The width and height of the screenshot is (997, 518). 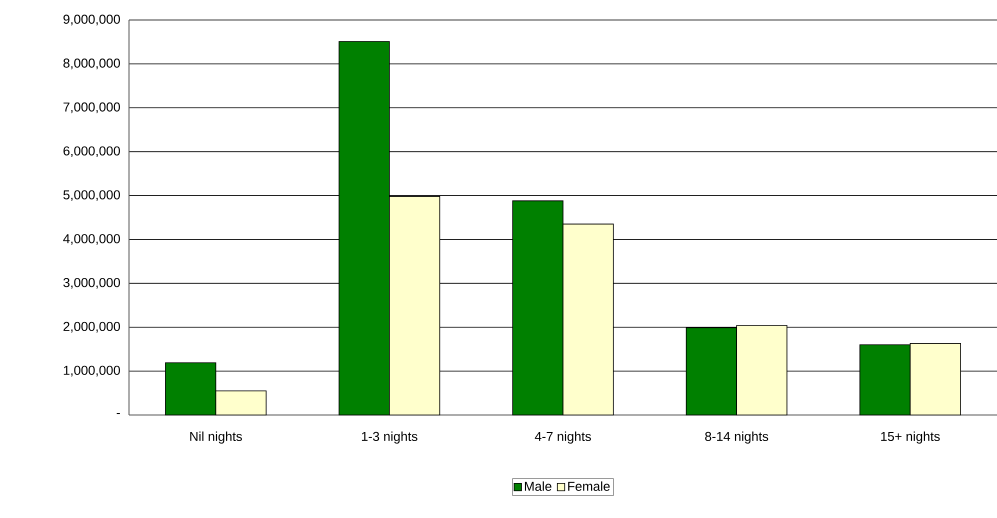 I want to click on x-tick-label: 15+ nights, so click(x=910, y=438).